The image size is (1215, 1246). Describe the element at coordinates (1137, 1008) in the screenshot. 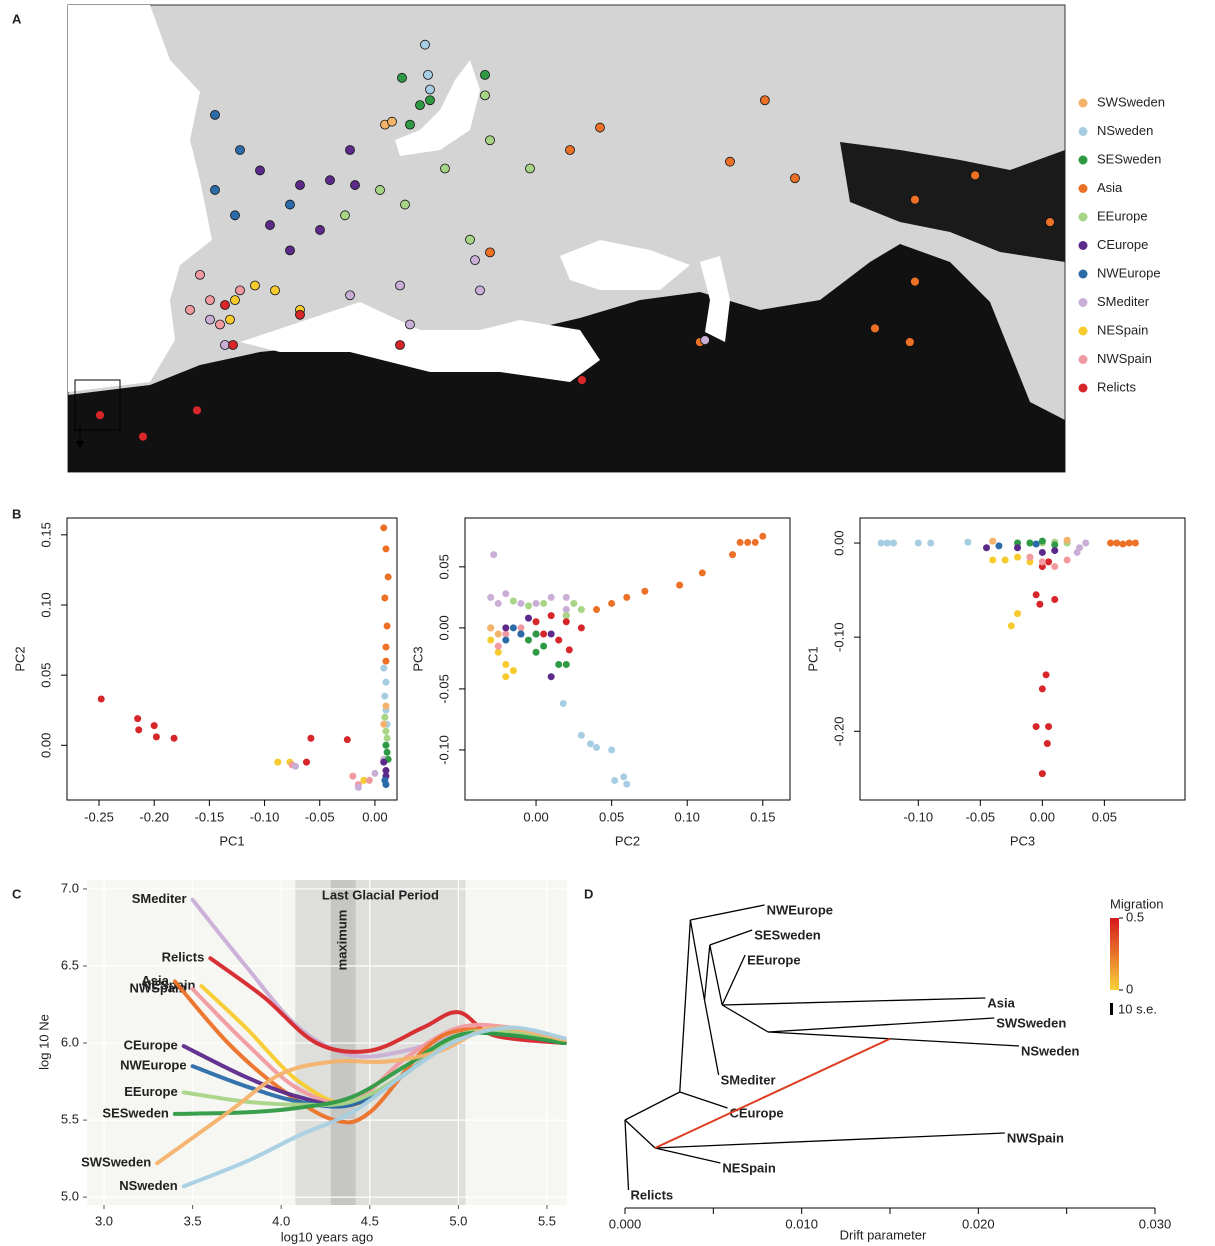

I see `se-label: 10 s.e.` at that location.